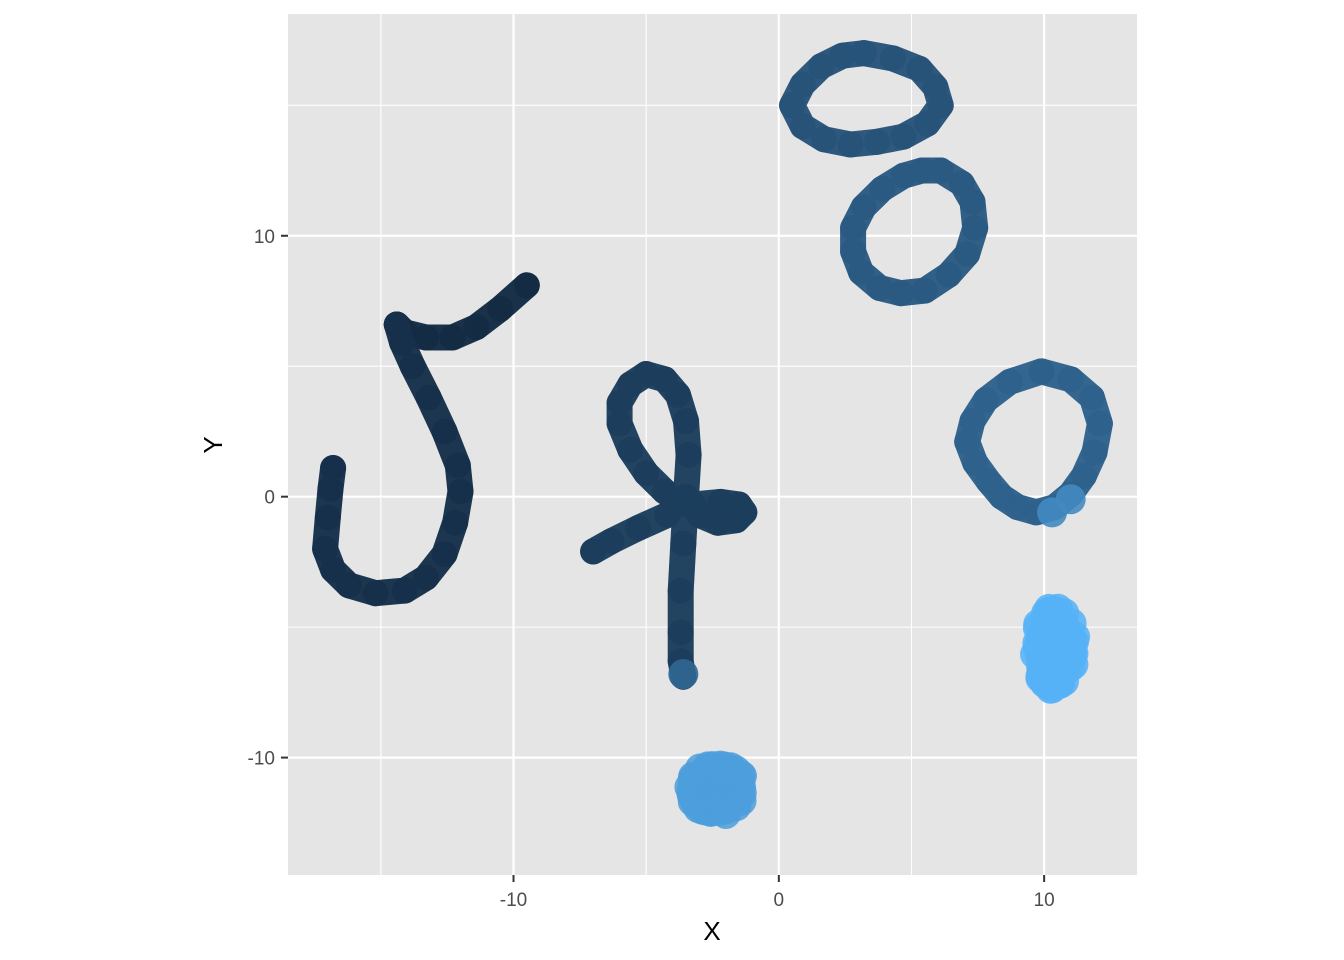 The width and height of the screenshot is (1344, 960). Describe the element at coordinates (269, 498) in the screenshot. I see `y-tick-label: 0` at that location.